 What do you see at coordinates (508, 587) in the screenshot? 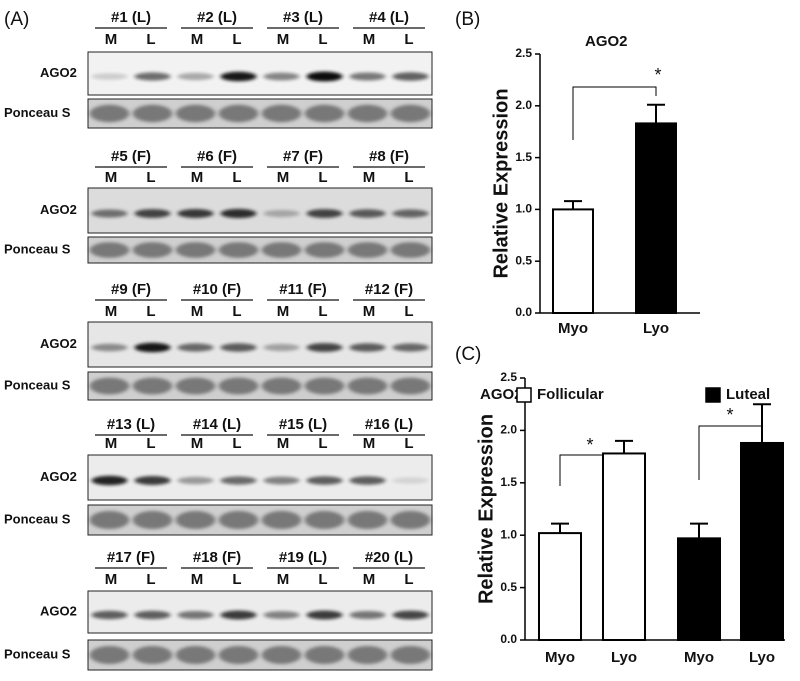
I see `y-tick-label: 0.5` at bounding box center [508, 587].